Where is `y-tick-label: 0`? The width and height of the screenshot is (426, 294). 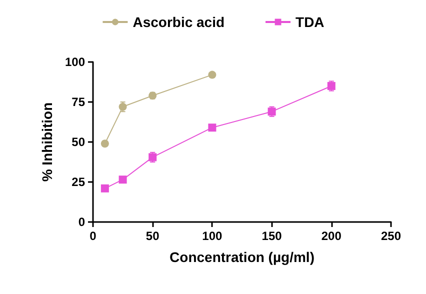
y-tick-label: 0 is located at coordinates (82, 222).